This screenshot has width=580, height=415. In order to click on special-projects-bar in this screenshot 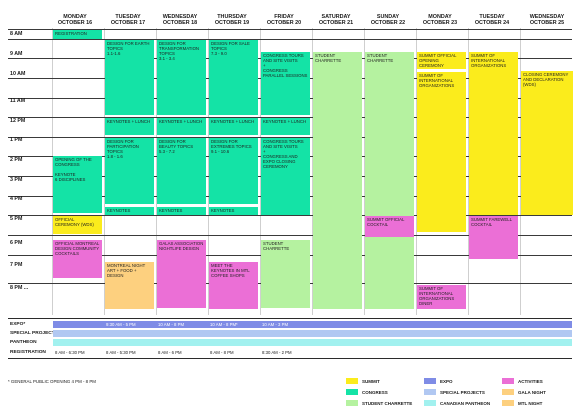, I will do `click(312, 333)`.